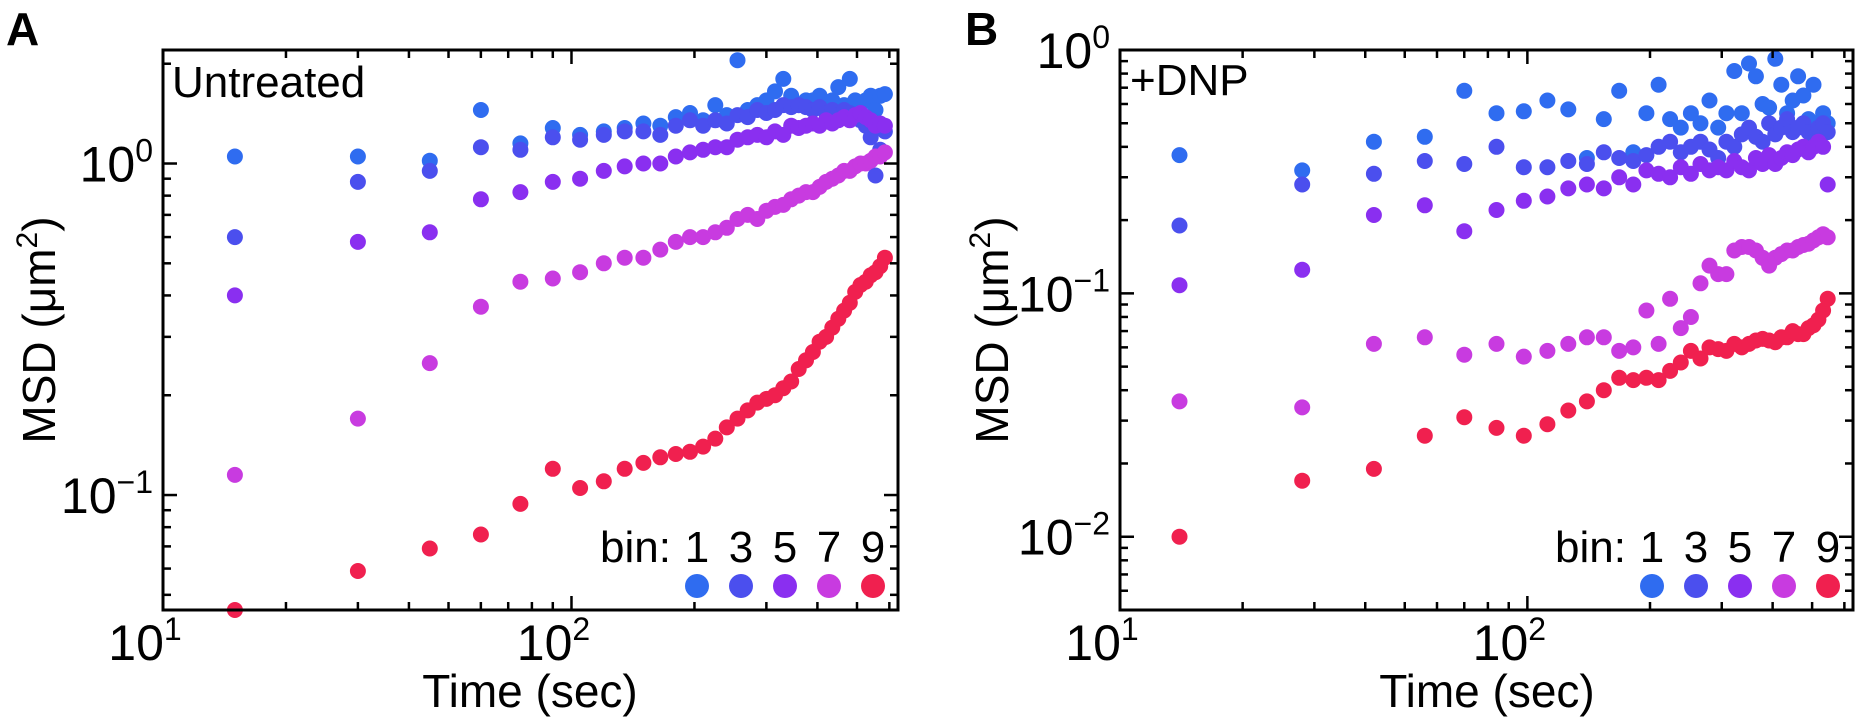 The height and width of the screenshot is (719, 1875). Describe the element at coordinates (268, 82) in the screenshot. I see `panel-a-condition-label: Untreated` at that location.